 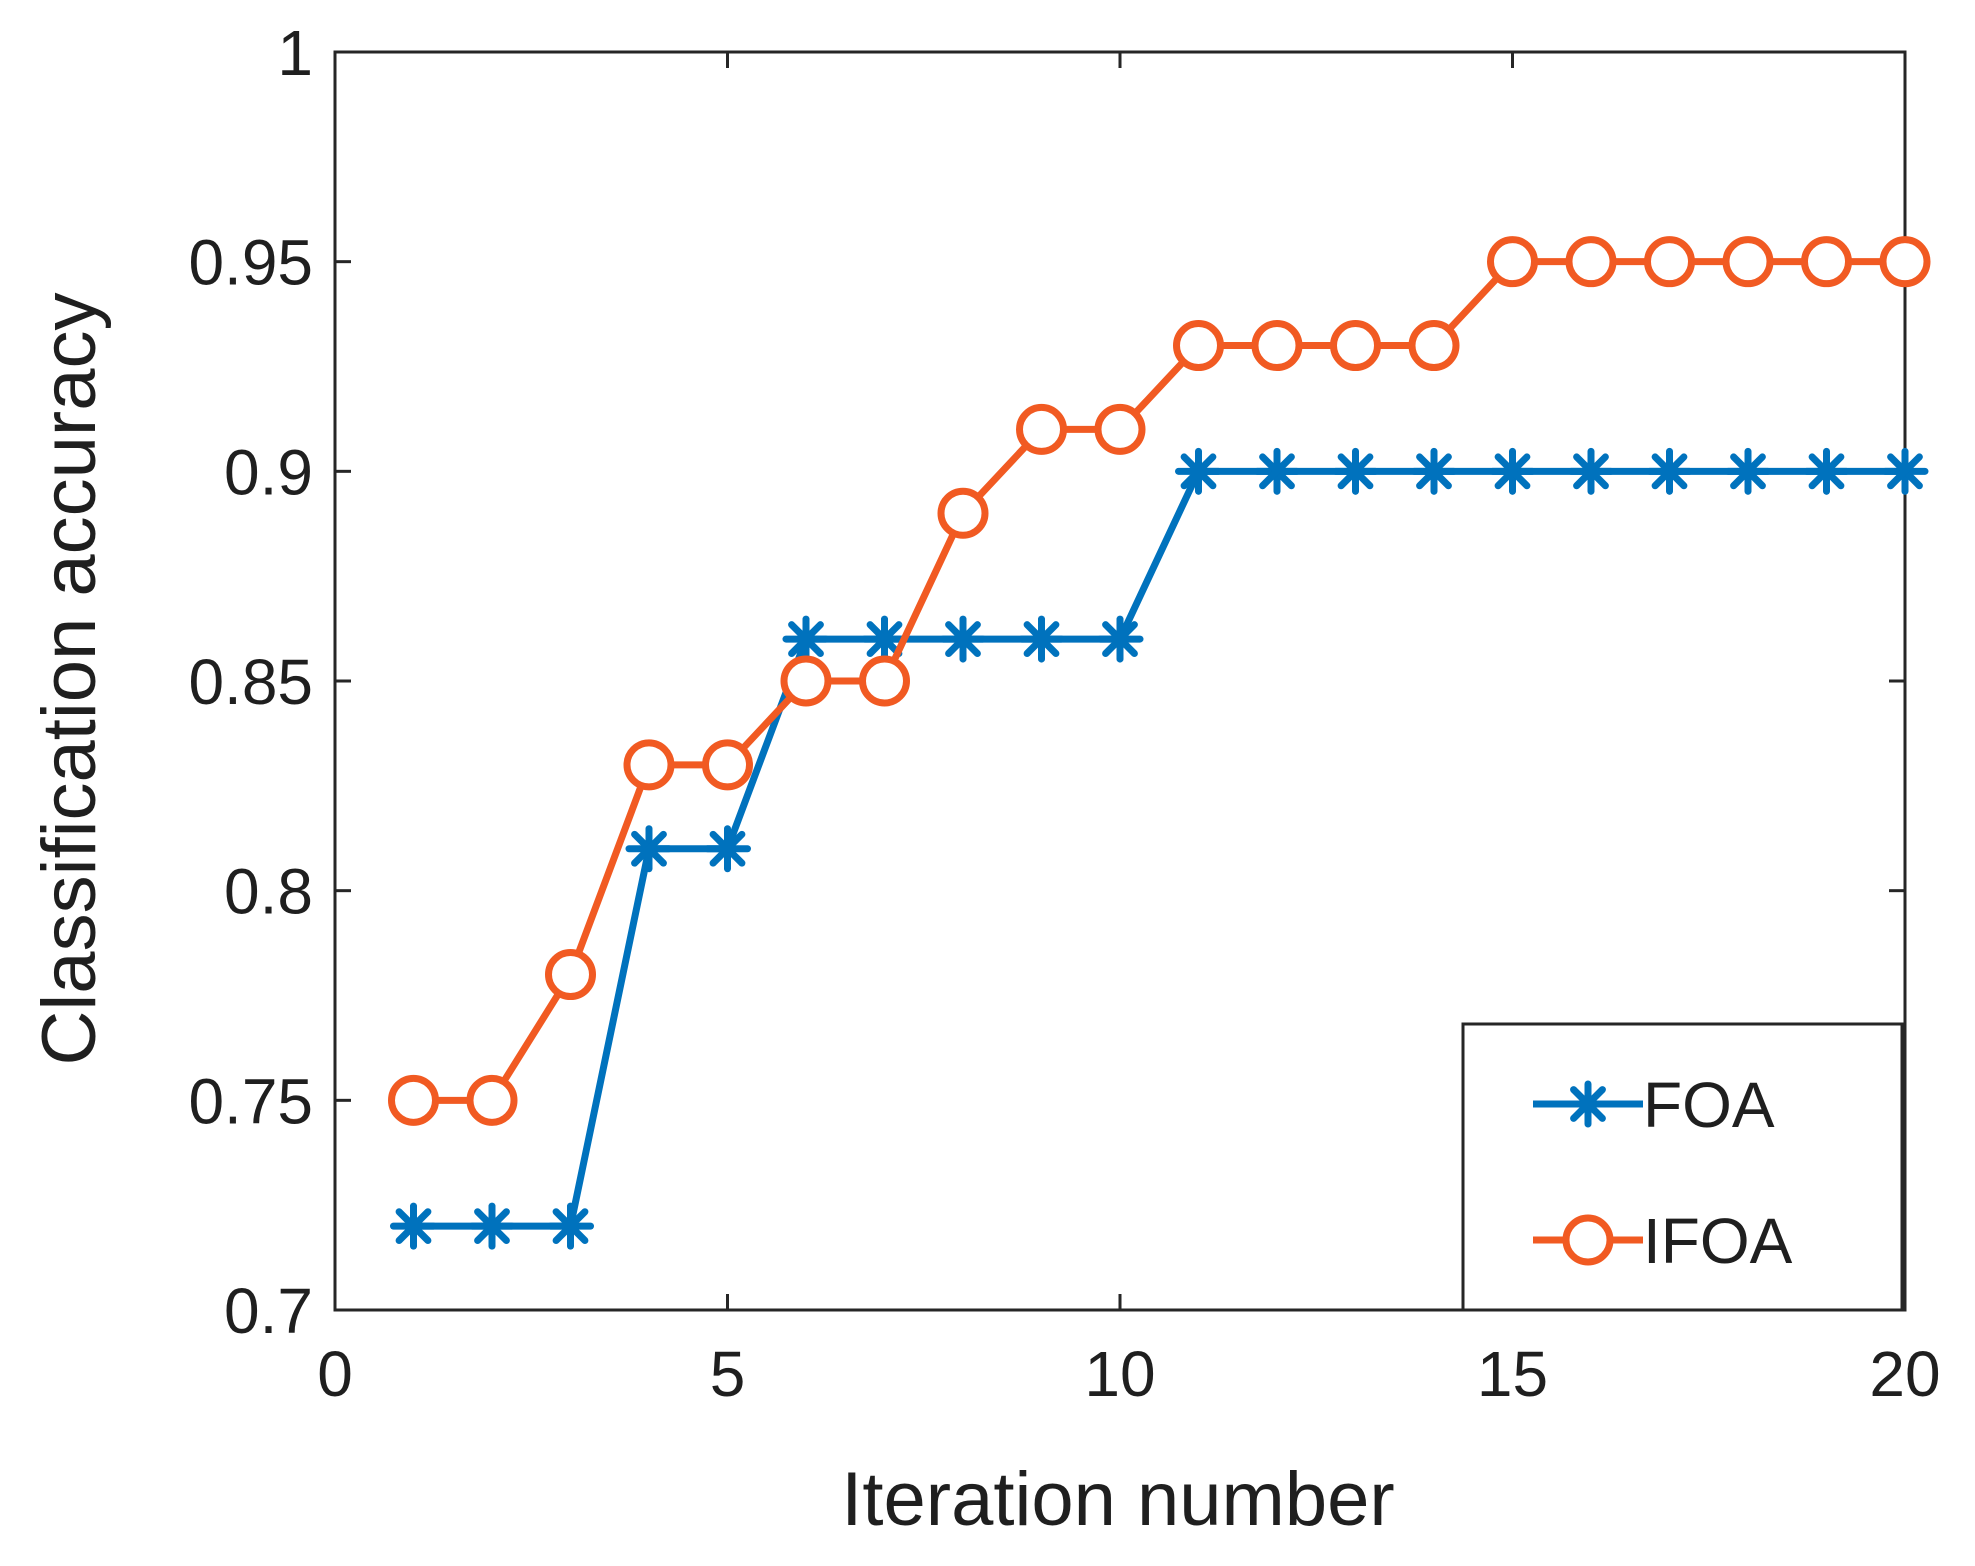 I want to click on legend-box, so click(x=1682, y=1167).